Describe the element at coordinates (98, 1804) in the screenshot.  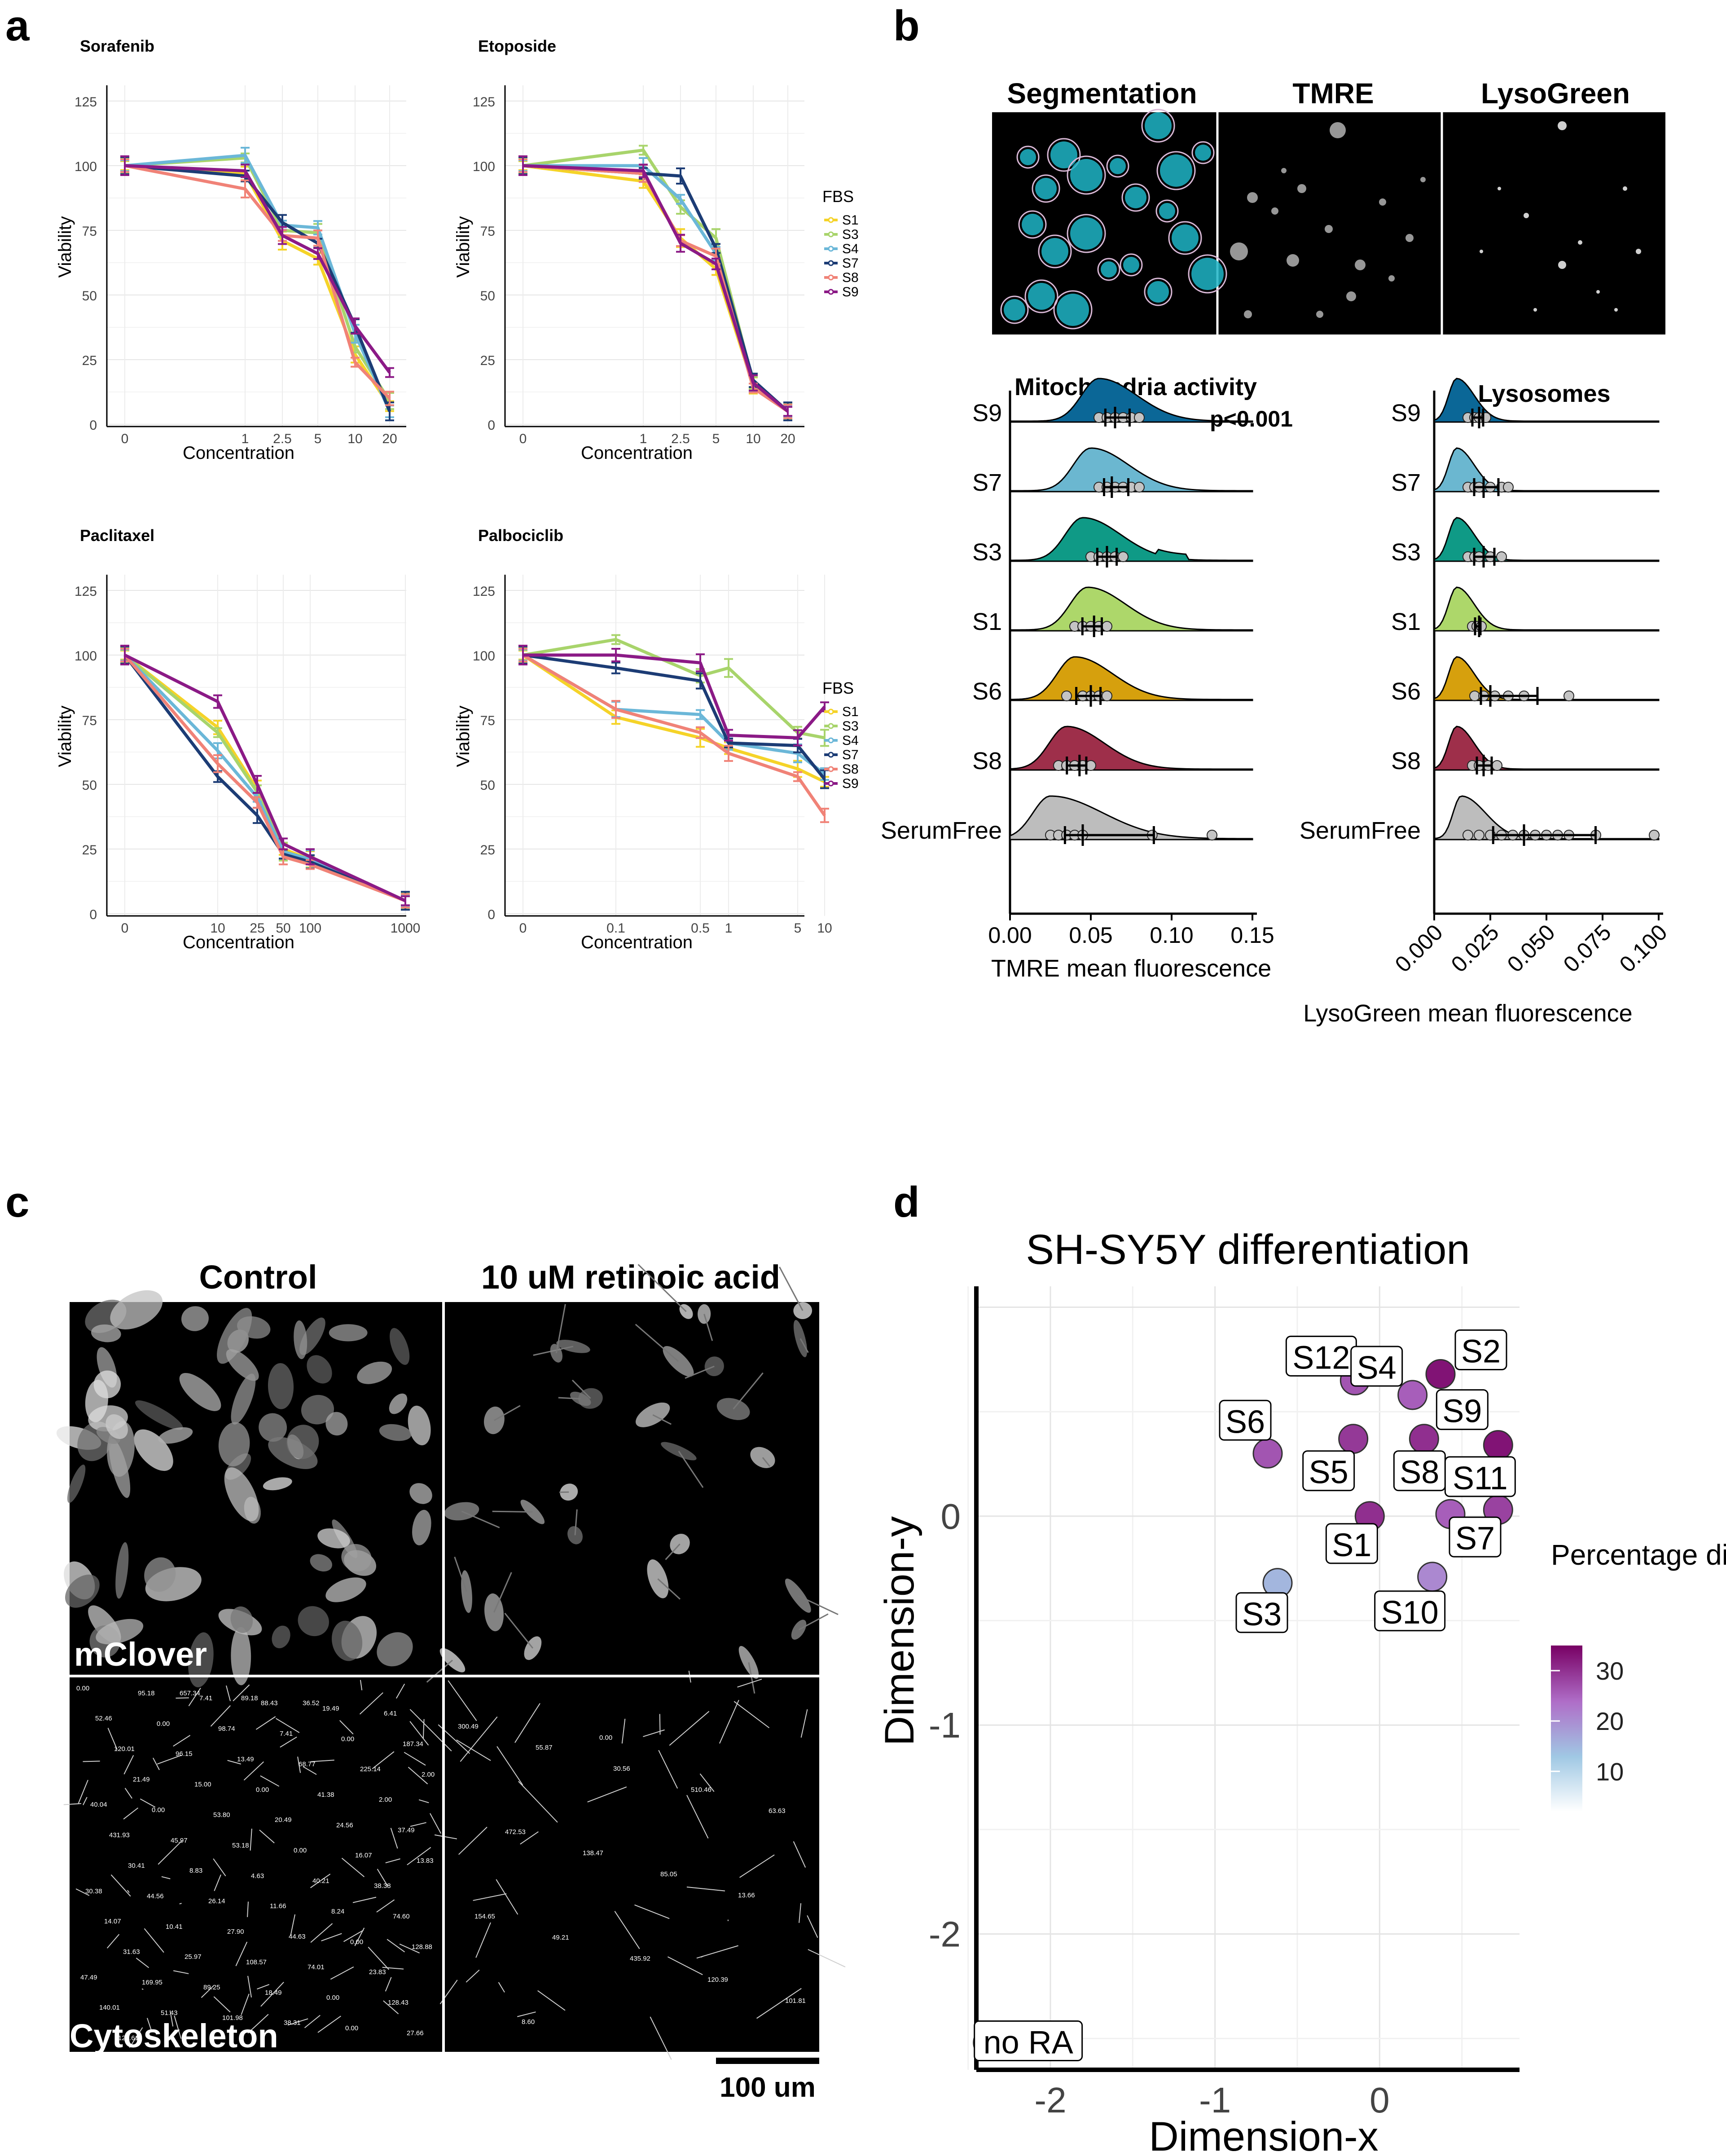
I see `skeleton-length-label: 40.04` at that location.